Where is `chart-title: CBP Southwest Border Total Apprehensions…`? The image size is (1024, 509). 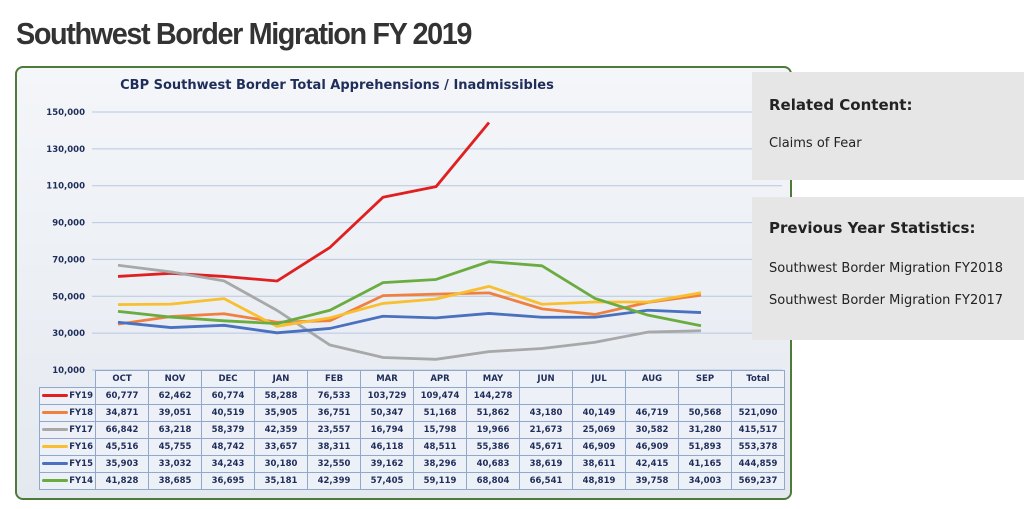
chart-title: CBP Southwest Border Total Apprehensions… is located at coordinates (337, 85).